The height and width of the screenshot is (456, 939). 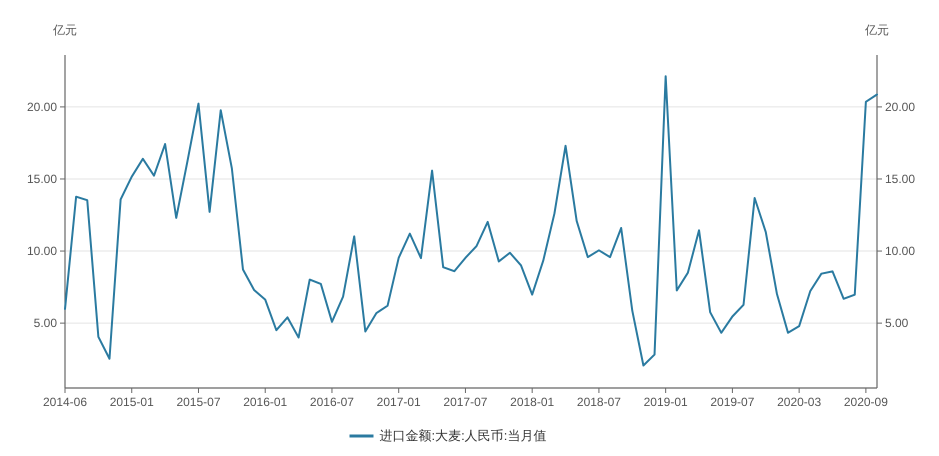 I want to click on x-tick-label: 2018-01, so click(x=532, y=402).